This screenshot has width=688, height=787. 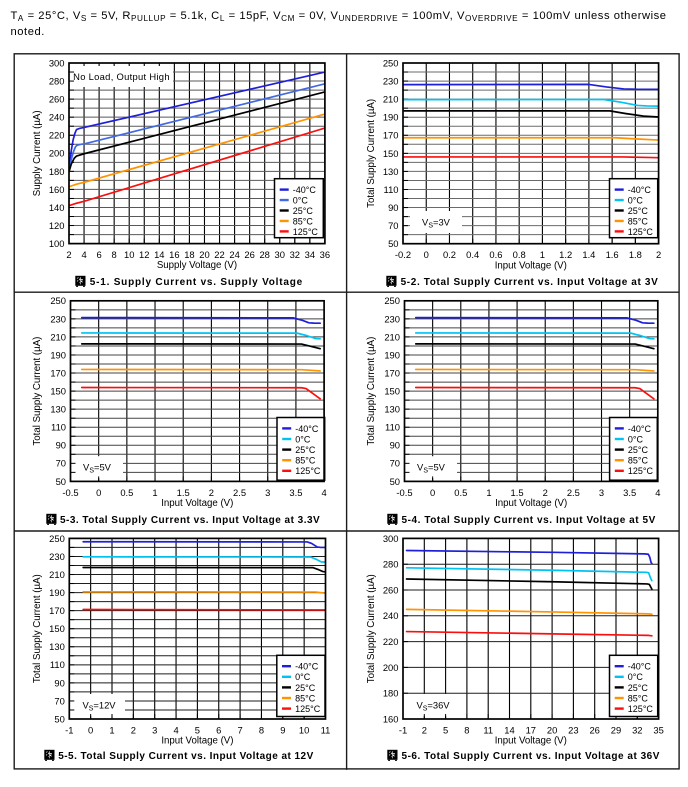 What do you see at coordinates (392, 354) in the screenshot?
I see `svg-text: 190` at bounding box center [392, 354].